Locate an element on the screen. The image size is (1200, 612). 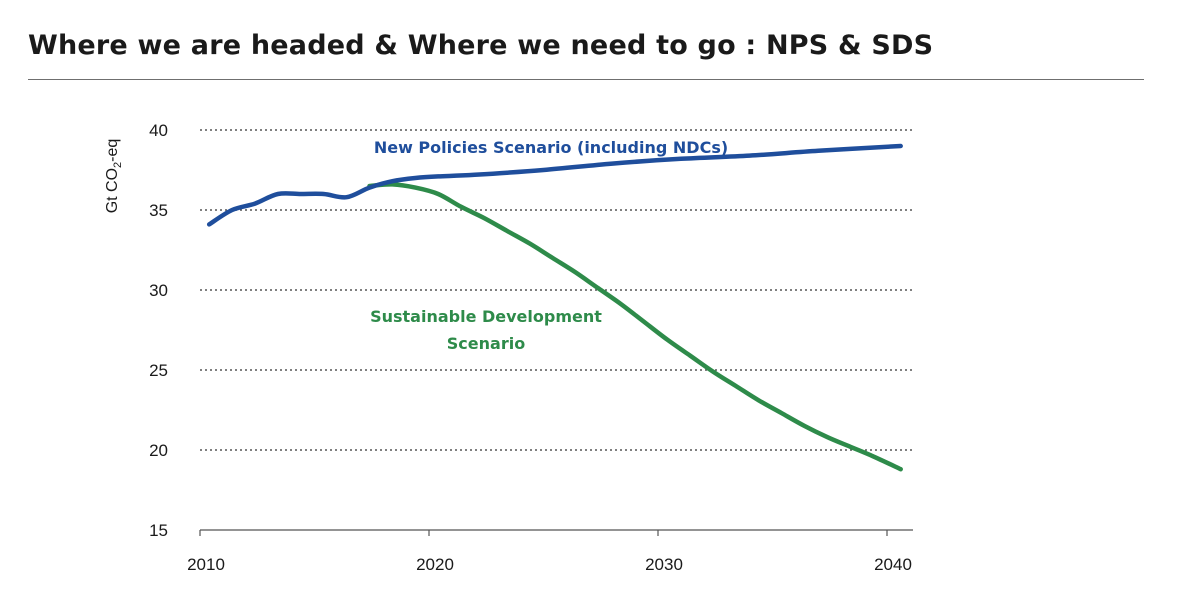
y-tick-label-35: 35 is located at coordinates (158, 210).